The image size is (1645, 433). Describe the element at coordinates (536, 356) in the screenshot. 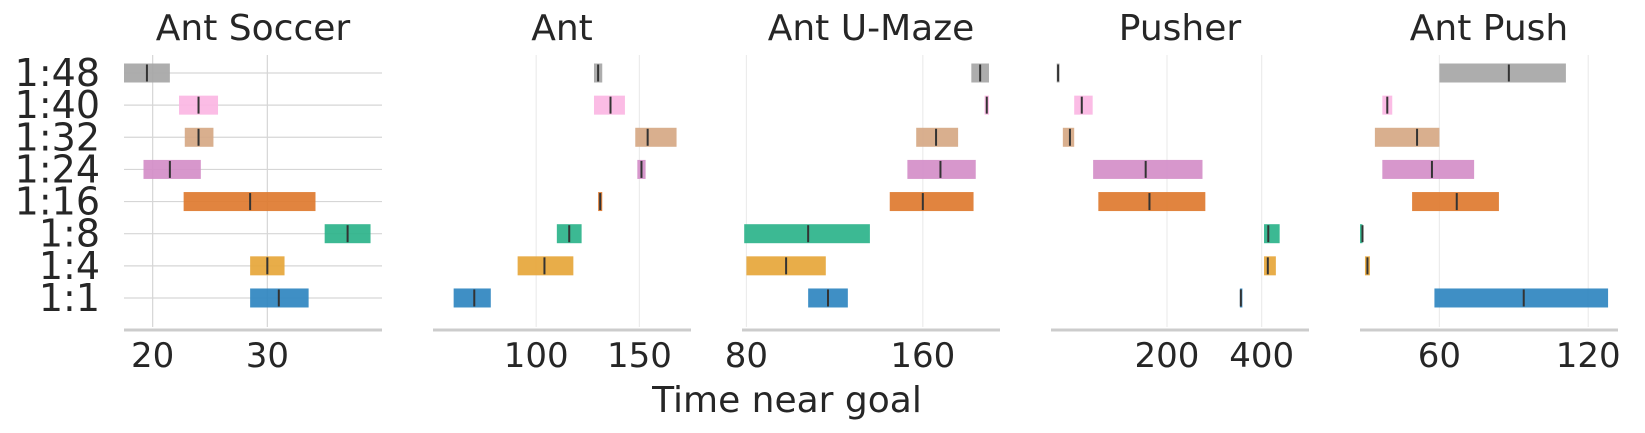

I see `x-tick-label: 100` at that location.